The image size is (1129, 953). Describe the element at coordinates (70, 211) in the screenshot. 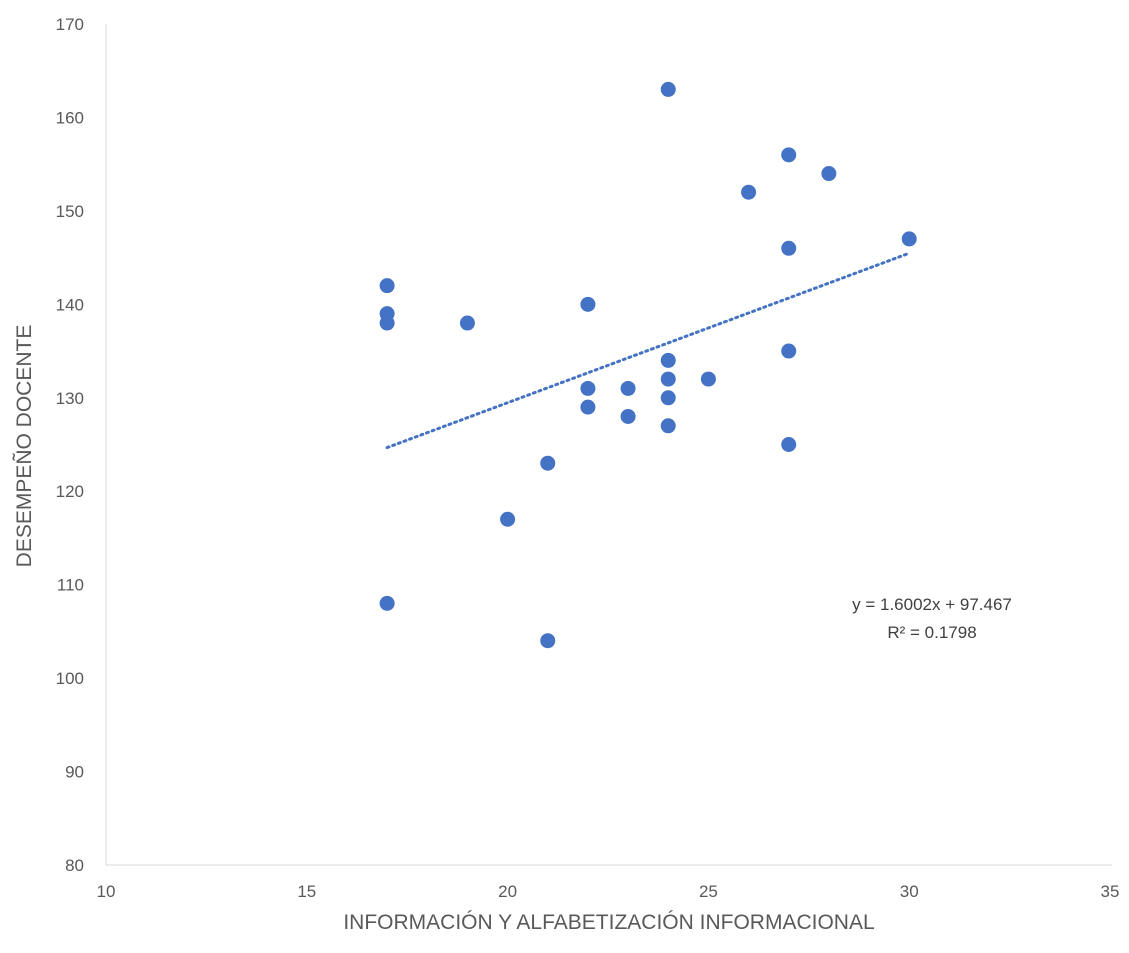

I see `y-tick-label: 150` at that location.